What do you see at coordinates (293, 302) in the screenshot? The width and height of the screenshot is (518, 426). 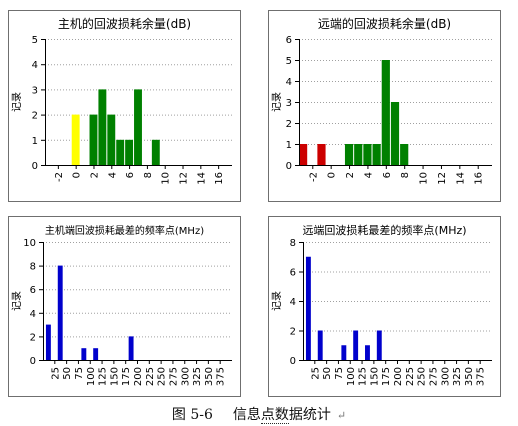 I see `chart-3-y-tick-label: 4` at bounding box center [293, 302].